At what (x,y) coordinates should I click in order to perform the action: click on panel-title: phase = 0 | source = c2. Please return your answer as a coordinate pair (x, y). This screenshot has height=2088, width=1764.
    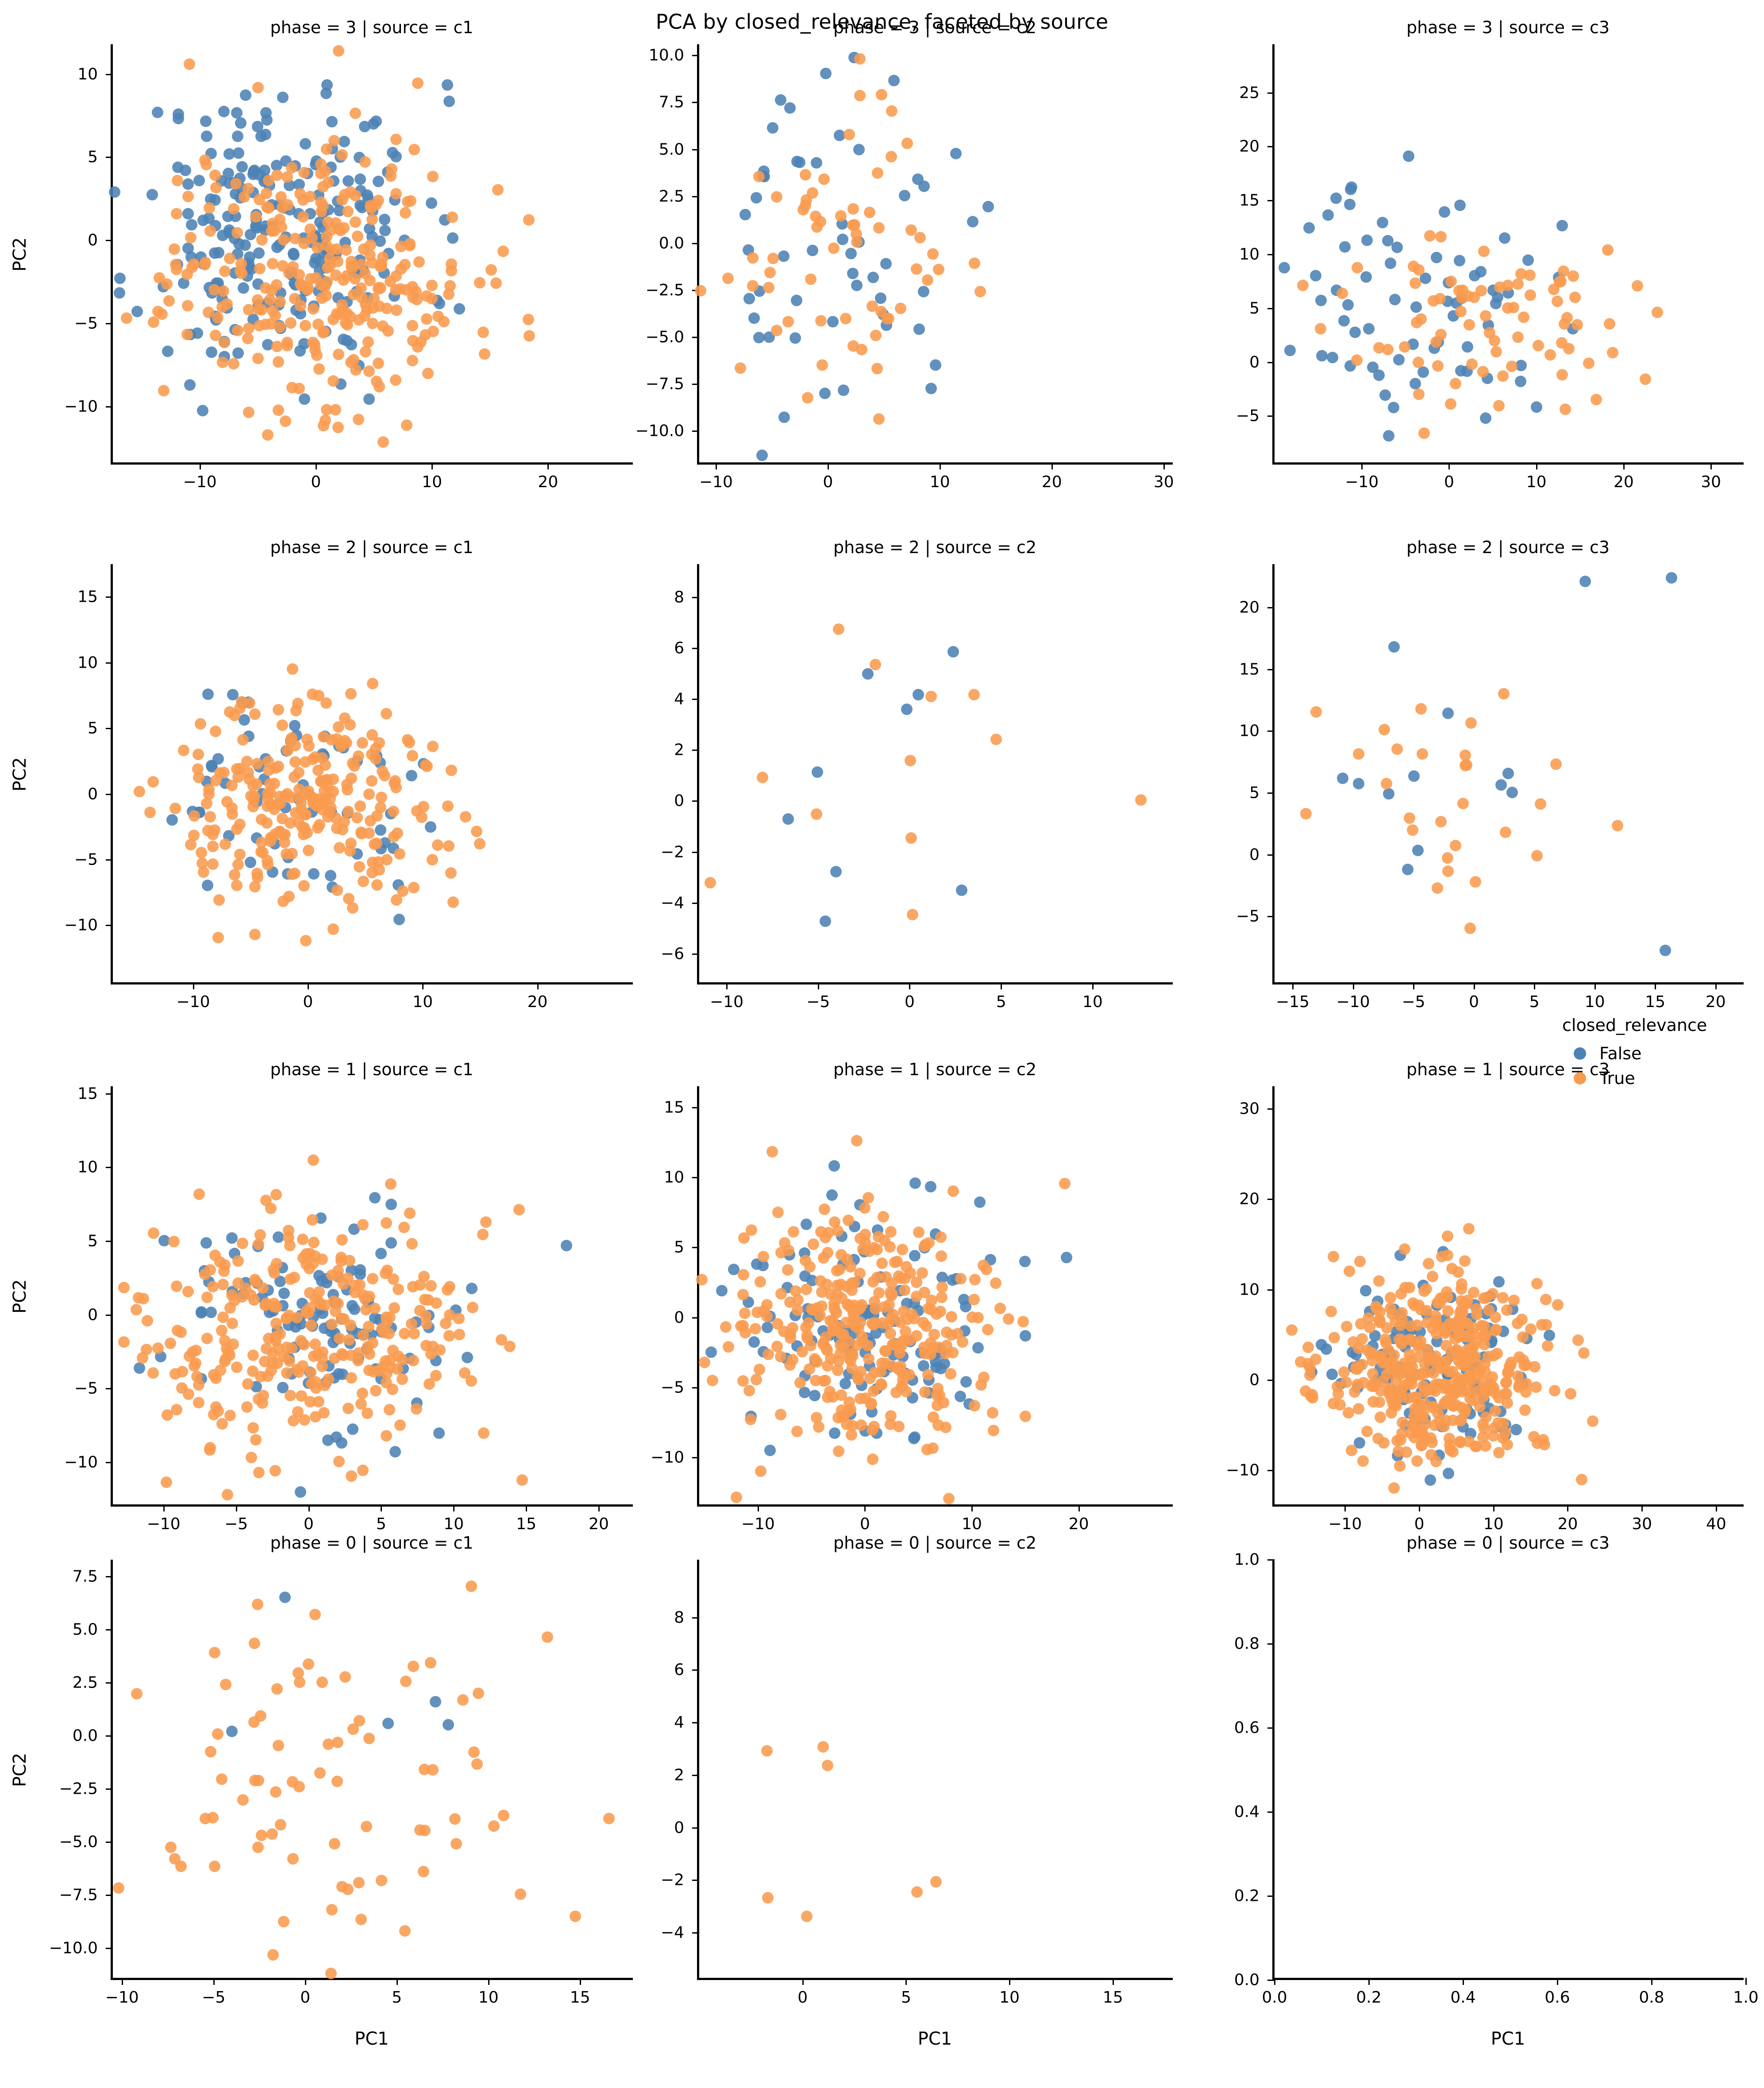
    Looking at the image, I should click on (935, 1543).